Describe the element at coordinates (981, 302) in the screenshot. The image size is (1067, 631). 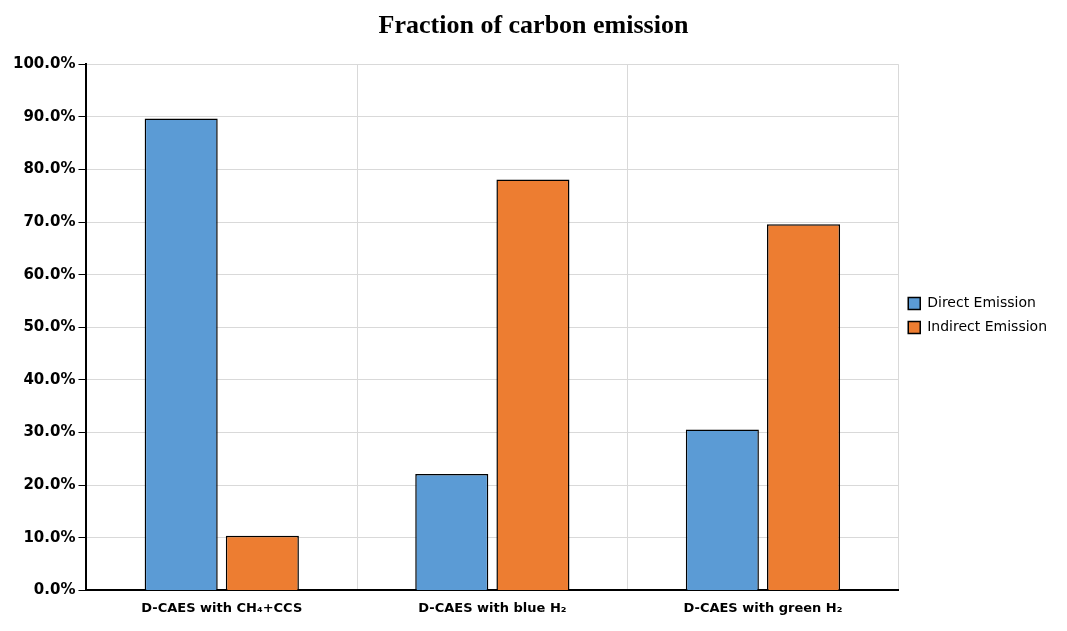
I see `legend-label: Direct Emission` at that location.